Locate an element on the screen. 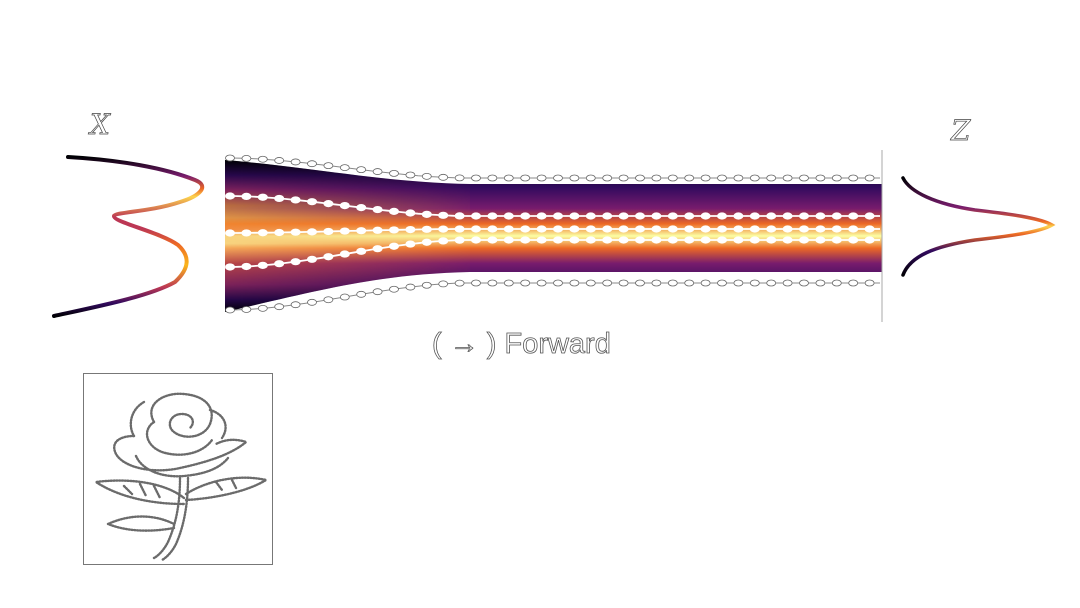 Image resolution: width=1080 pixels, height=608 pixels. direction-caption: ( → ) Forward is located at coordinates (522, 344).